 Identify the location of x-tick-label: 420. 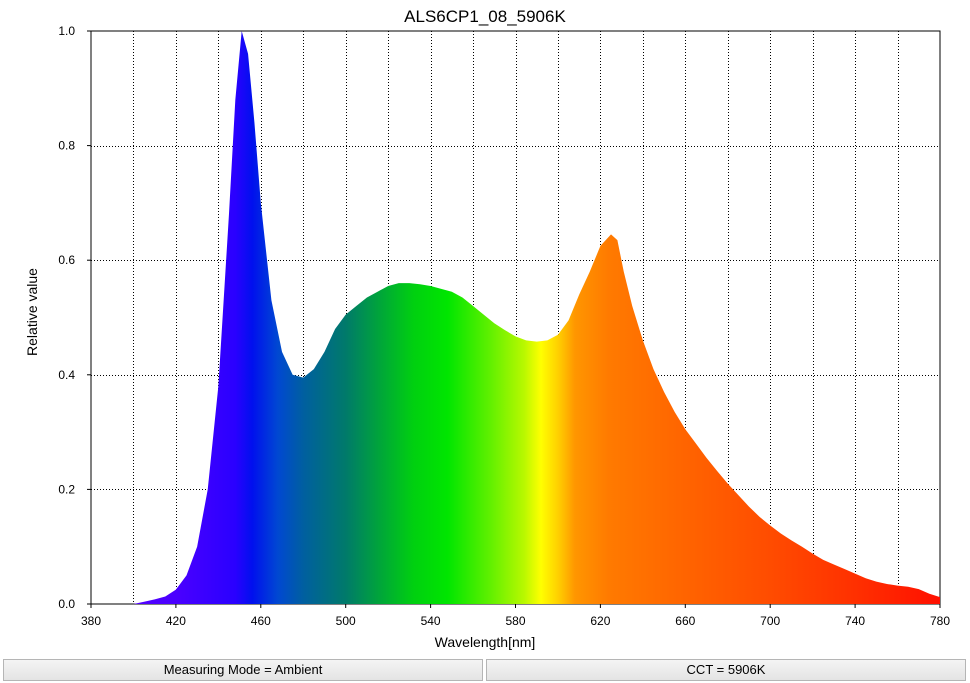
(176, 621).